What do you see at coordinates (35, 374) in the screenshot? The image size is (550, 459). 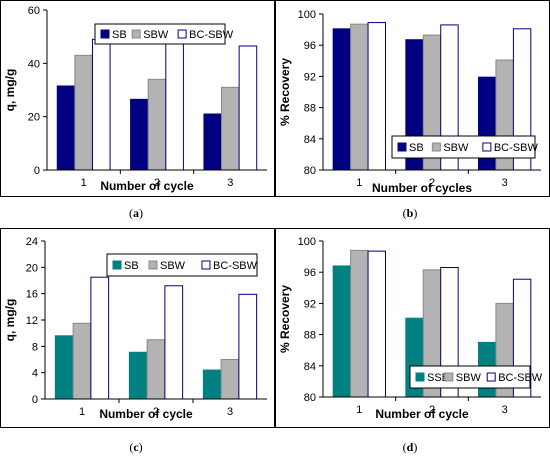 I see `y-tick-label: 4` at bounding box center [35, 374].